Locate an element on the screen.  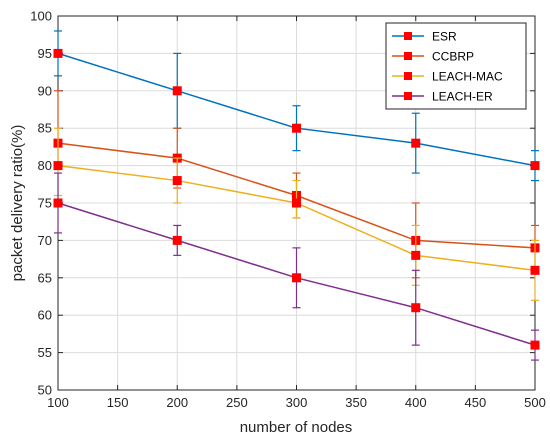
x-tick-label: 350 is located at coordinates (356, 402).